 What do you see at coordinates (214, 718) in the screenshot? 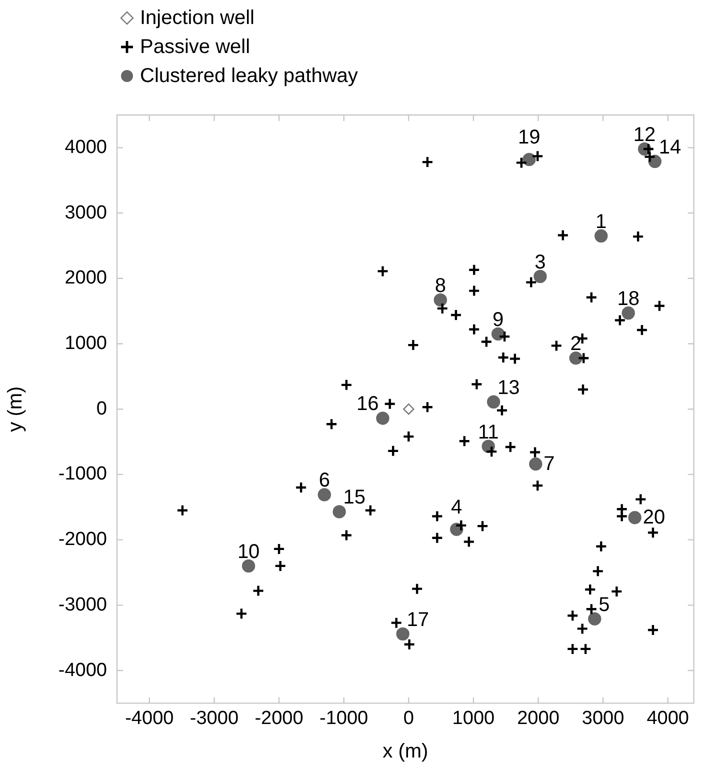
I see `x-tick-label: -3000` at bounding box center [214, 718].